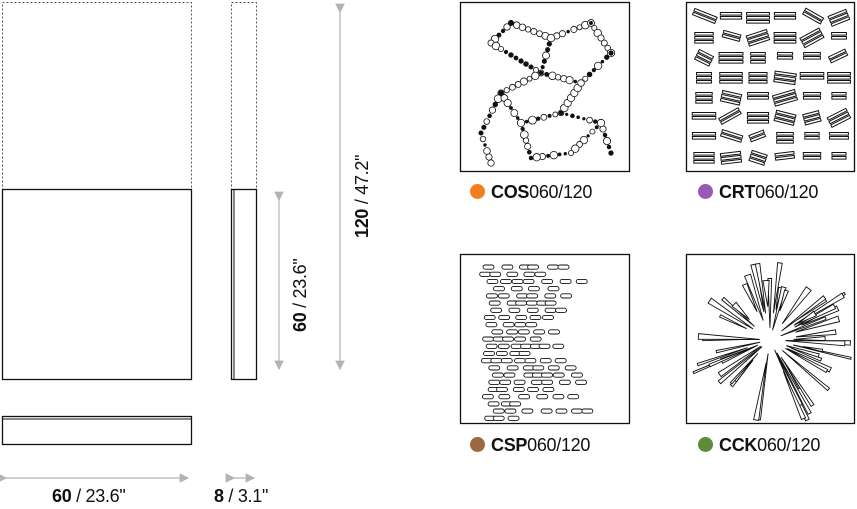  Describe the element at coordinates (531, 192) in the screenshot. I see `pattern-caption-cos: COS060/120` at that location.